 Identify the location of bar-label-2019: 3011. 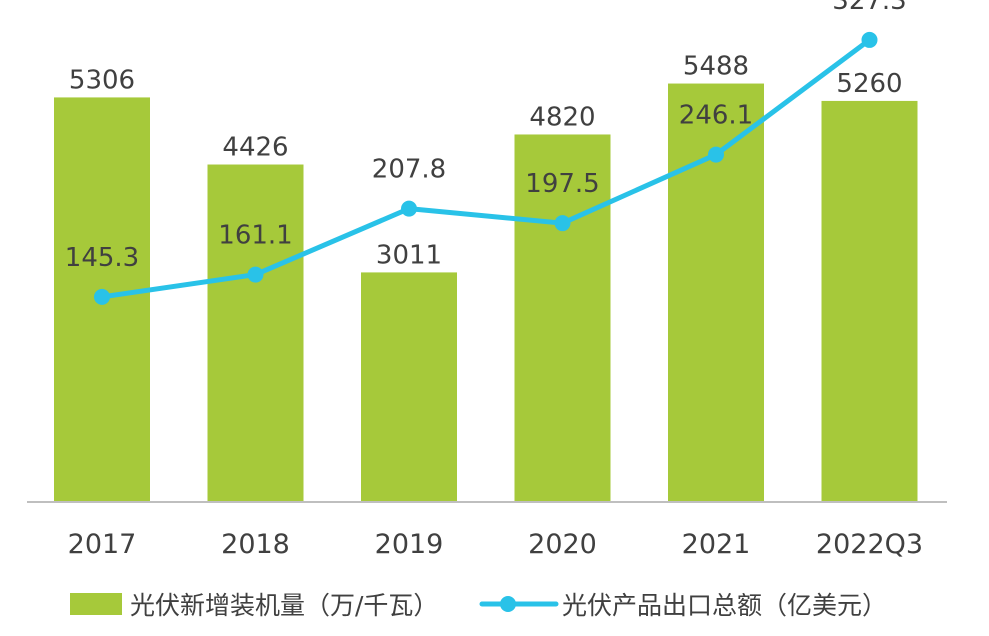
(409, 255).